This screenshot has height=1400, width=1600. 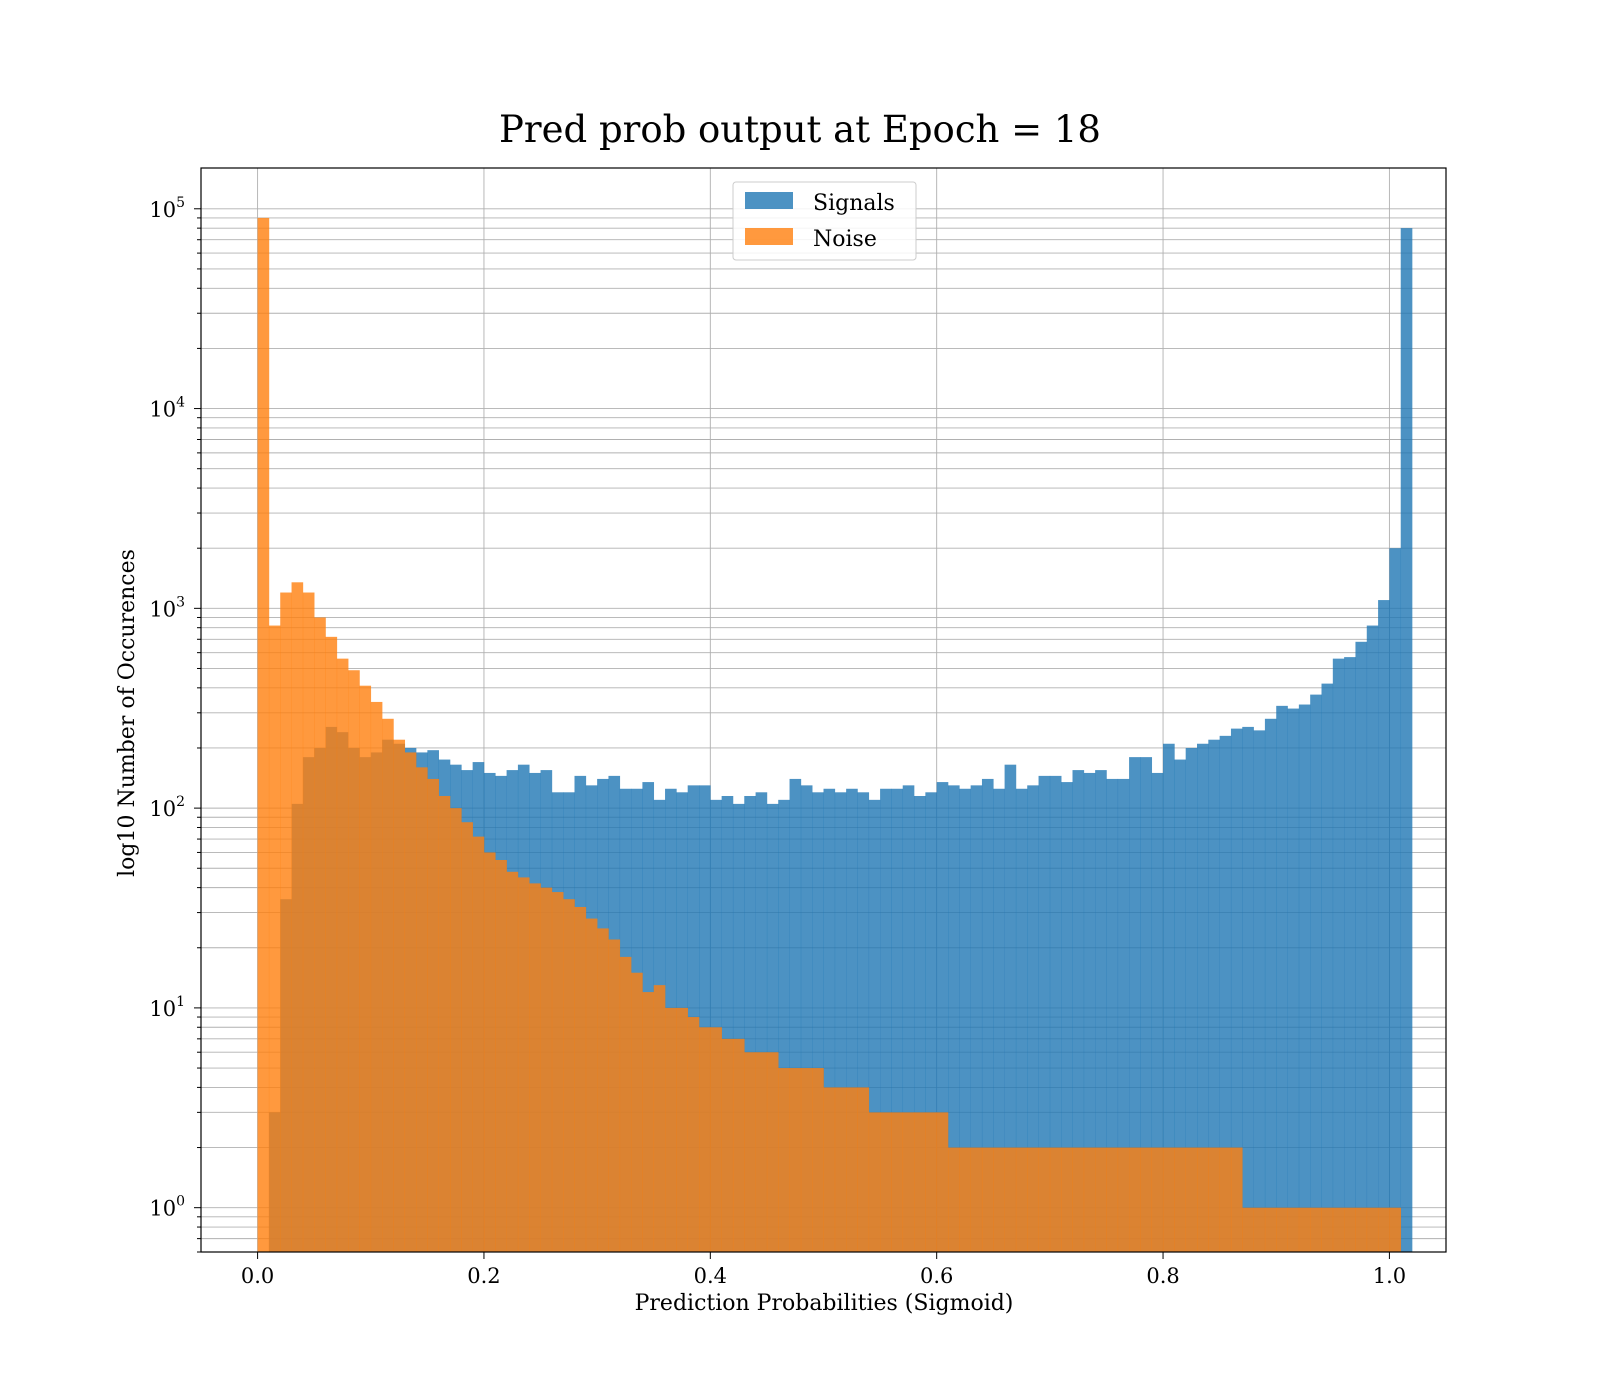 What do you see at coordinates (483, 1276) in the screenshot?
I see `x-tick-label: 0.2` at bounding box center [483, 1276].